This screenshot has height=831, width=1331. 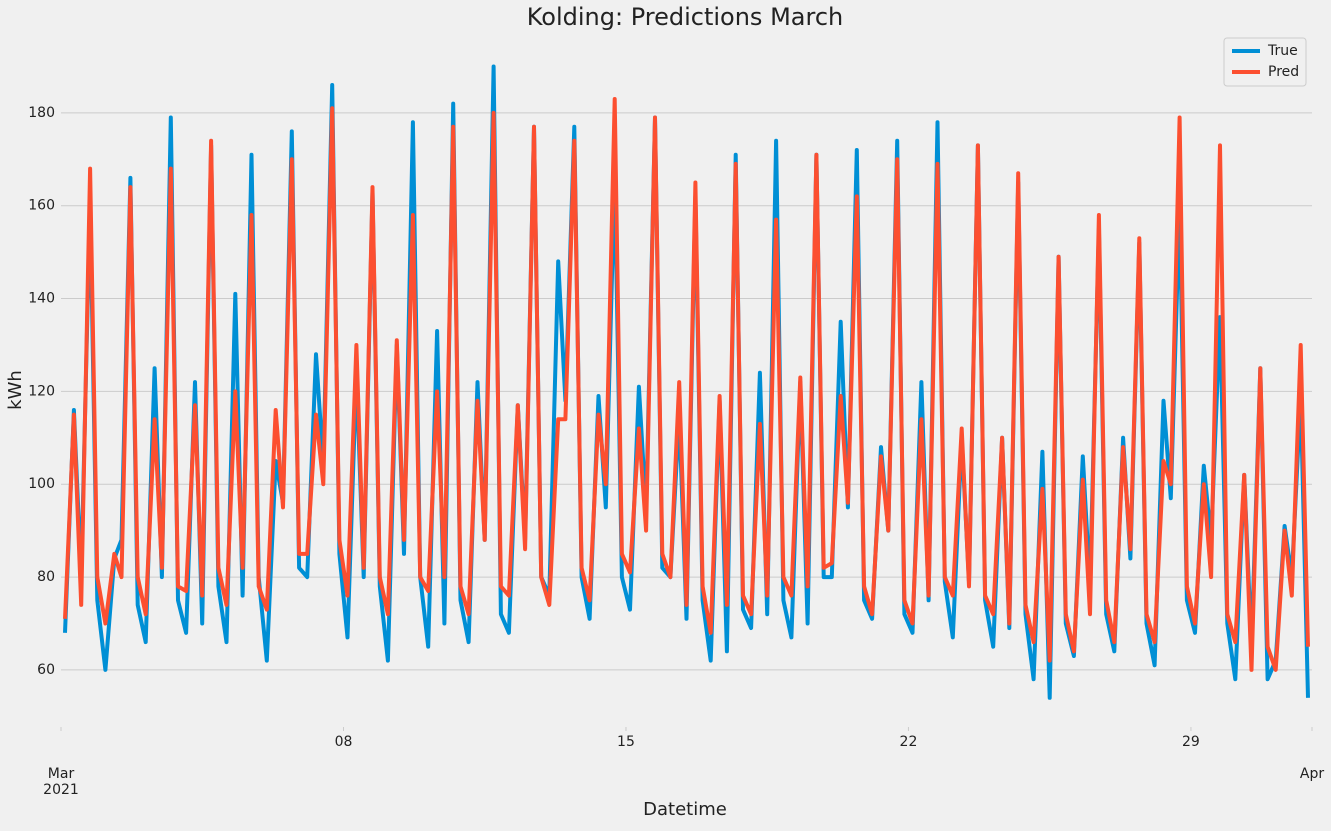 I want to click on y-tick-label: 140, so click(x=41, y=299).